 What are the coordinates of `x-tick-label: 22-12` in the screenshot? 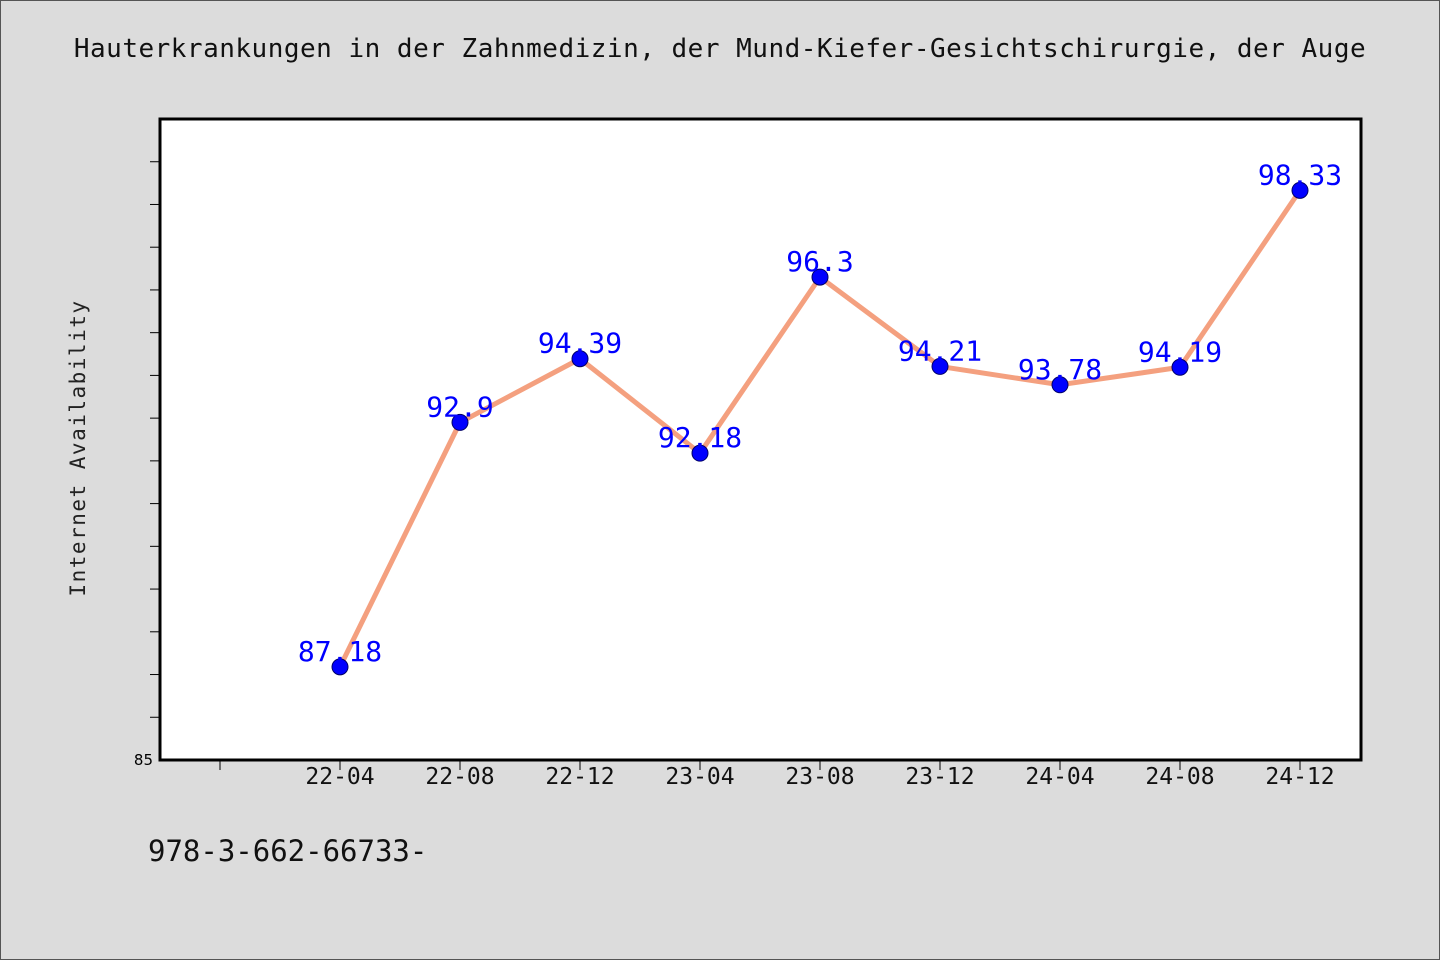 It's located at (579, 777).